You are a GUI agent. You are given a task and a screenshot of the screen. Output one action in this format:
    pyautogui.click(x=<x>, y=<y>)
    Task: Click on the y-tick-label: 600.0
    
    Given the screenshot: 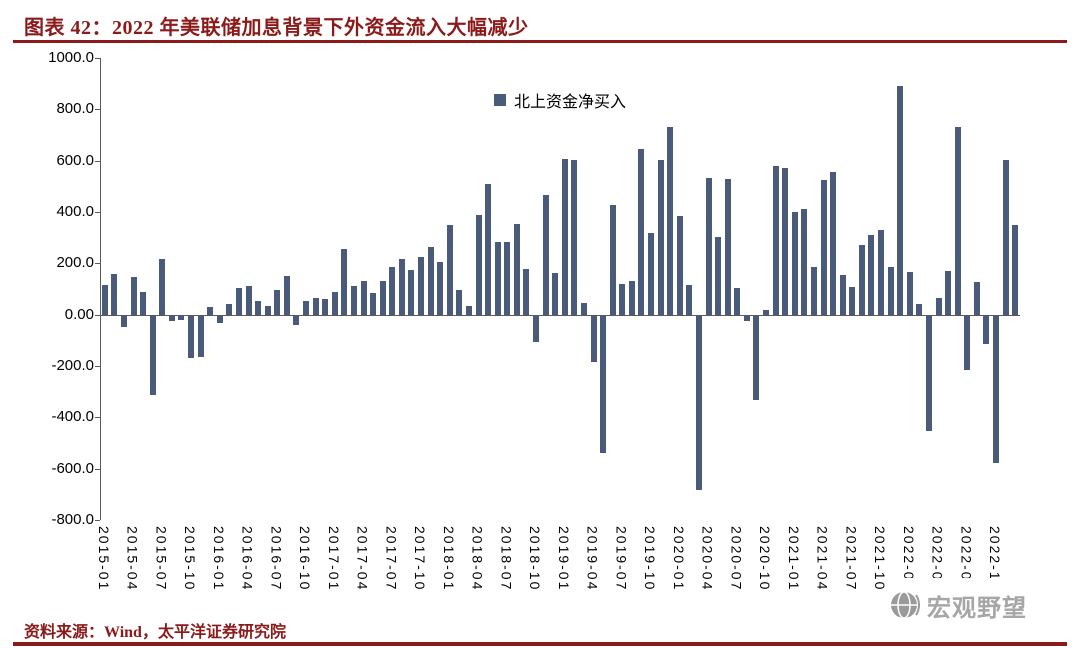 What is the action you would take?
    pyautogui.click(x=75, y=160)
    